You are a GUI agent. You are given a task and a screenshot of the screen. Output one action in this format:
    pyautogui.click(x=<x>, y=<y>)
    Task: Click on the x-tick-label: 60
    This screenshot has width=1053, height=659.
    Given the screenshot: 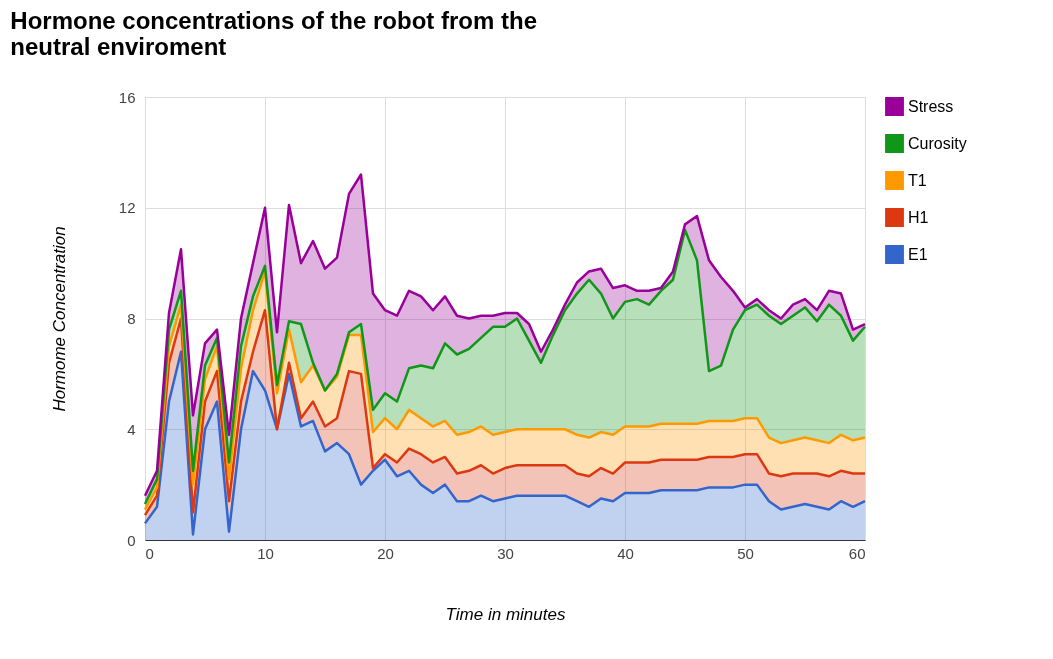 What is the action you would take?
    pyautogui.click(x=857, y=553)
    